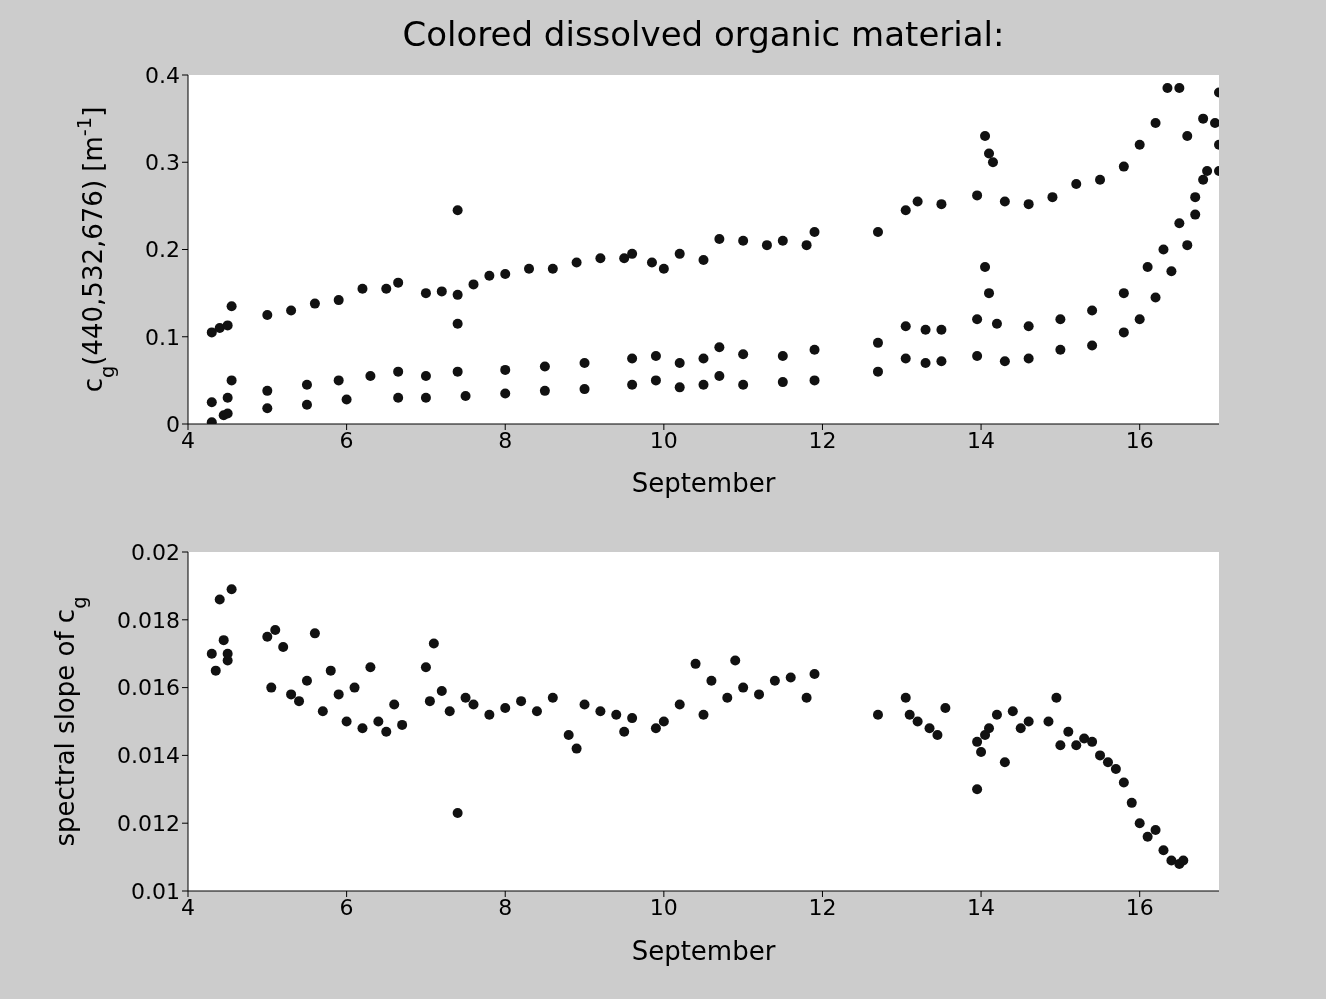 Image resolution: width=1326 pixels, height=999 pixels. Describe the element at coordinates (155, 891) in the screenshot. I see `y-tick-label: 0.01` at that location.